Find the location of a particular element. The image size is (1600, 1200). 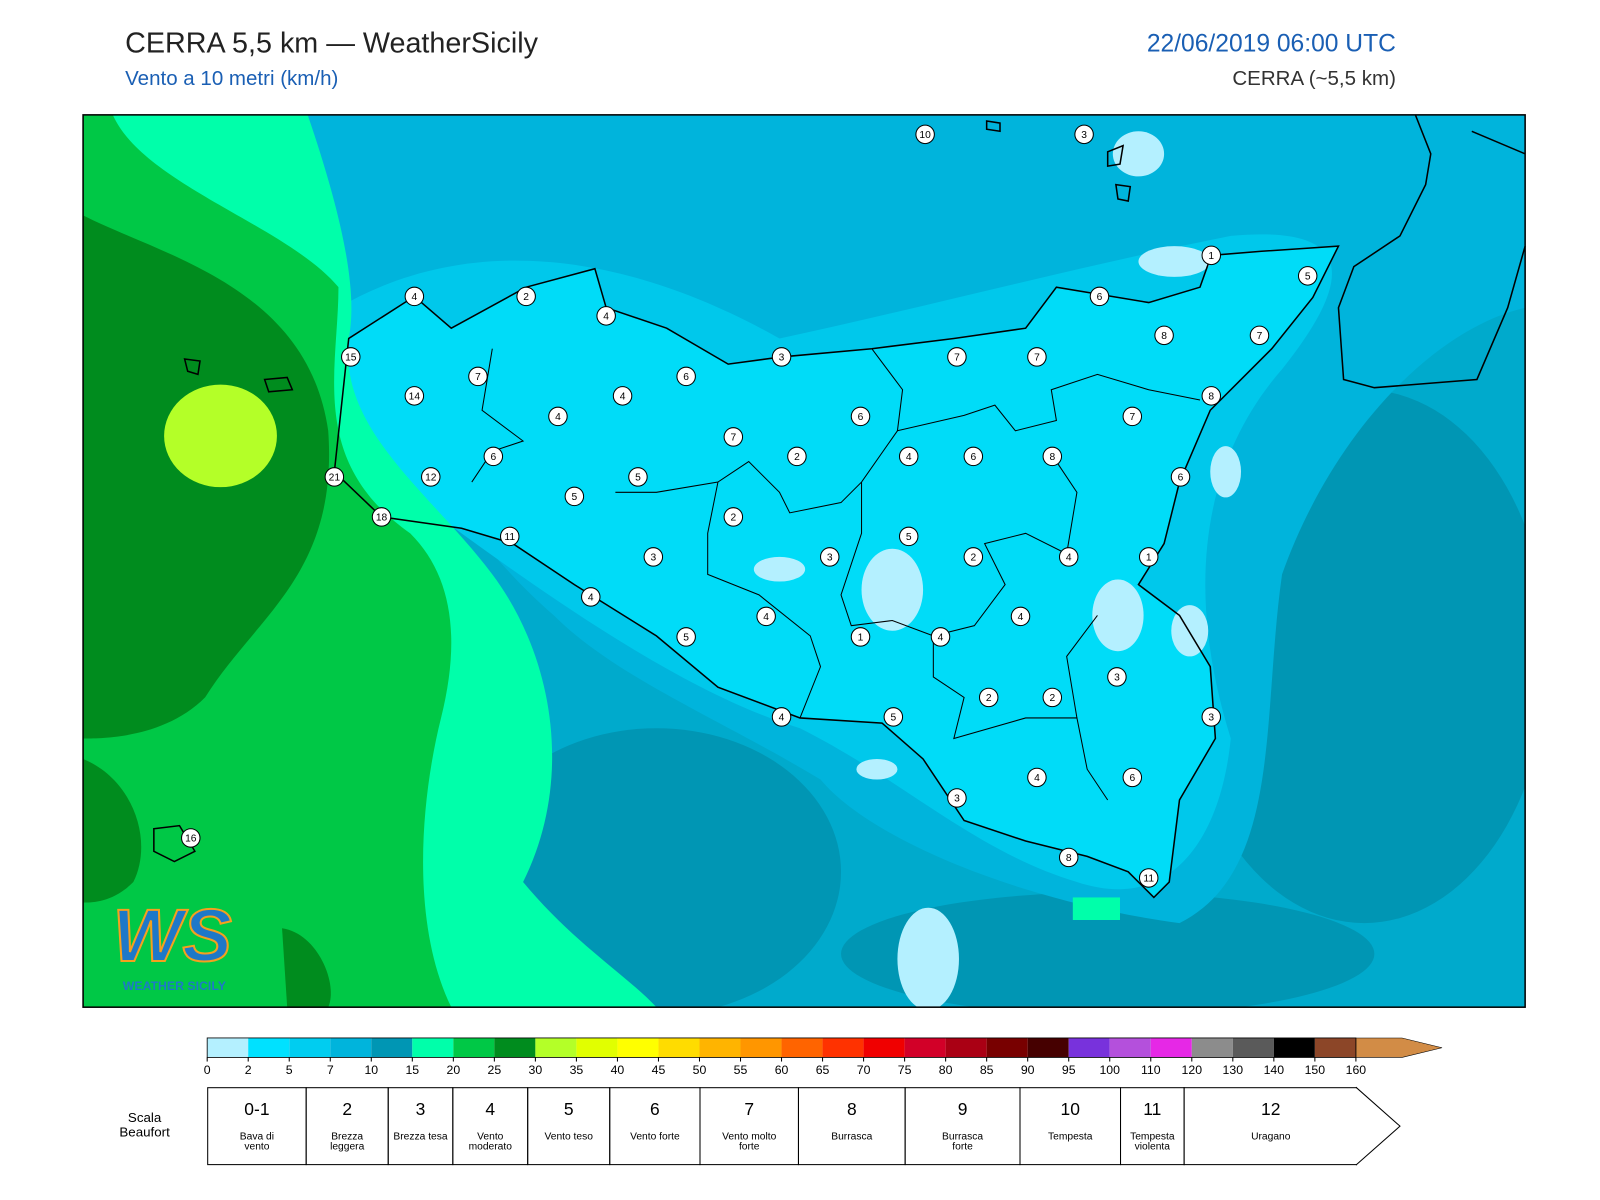

colorbar-tick-label: 100 is located at coordinates (1109, 1070).